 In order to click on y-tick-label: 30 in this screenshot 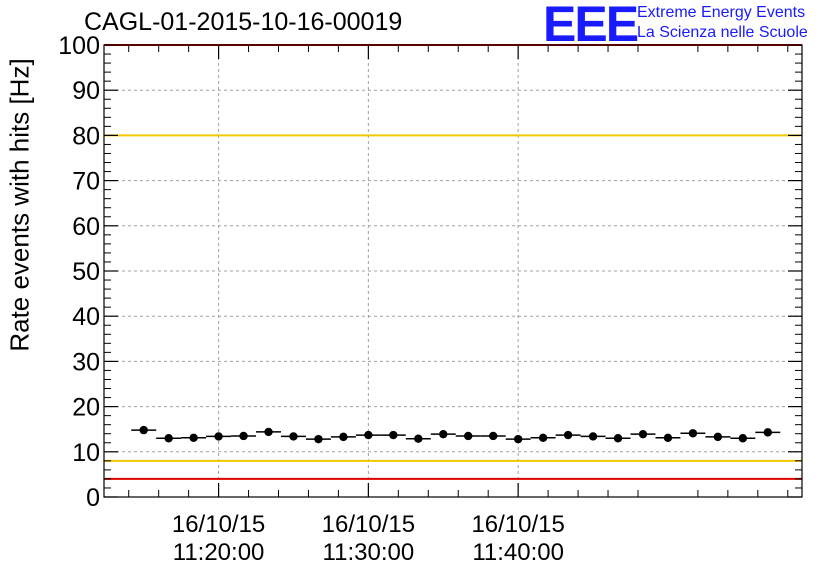, I will do `click(86, 362)`.